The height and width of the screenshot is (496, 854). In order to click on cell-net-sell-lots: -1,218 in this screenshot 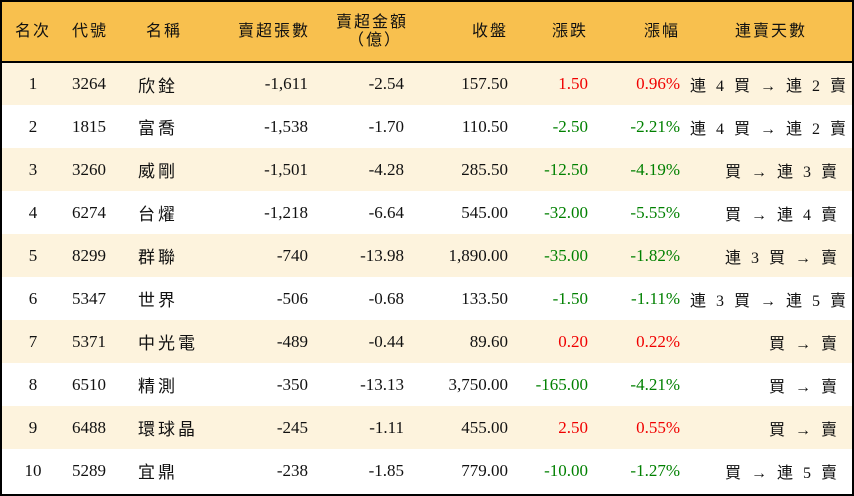, I will do `click(286, 212)`.